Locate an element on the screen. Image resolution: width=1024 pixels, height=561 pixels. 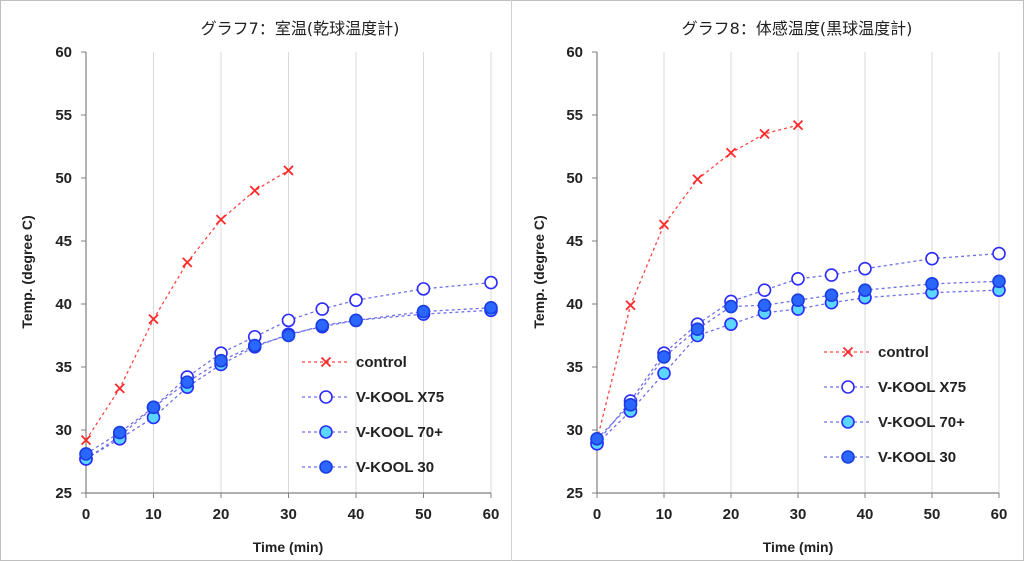
chart-title: グラフ8：体感温度(黒球温度計) is located at coordinates (797, 28).